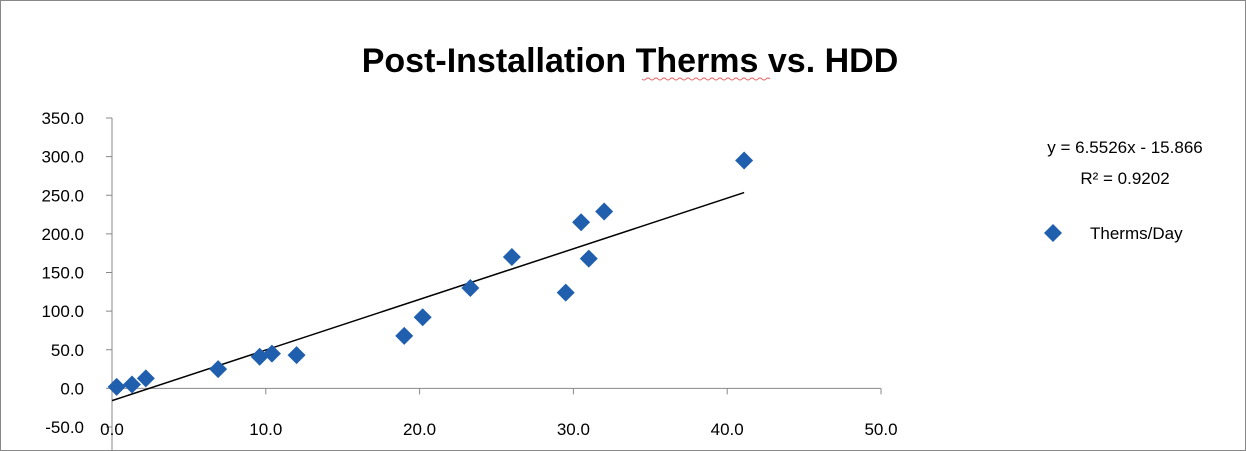  Describe the element at coordinates (64, 427) in the screenshot. I see `y-tick-label: -50.0` at that location.